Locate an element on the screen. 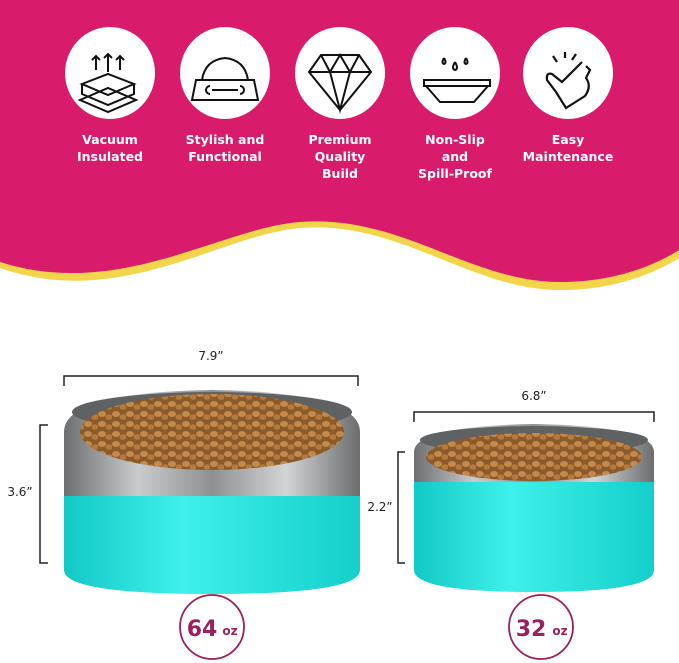  feature-label: Maintenance is located at coordinates (568, 156).